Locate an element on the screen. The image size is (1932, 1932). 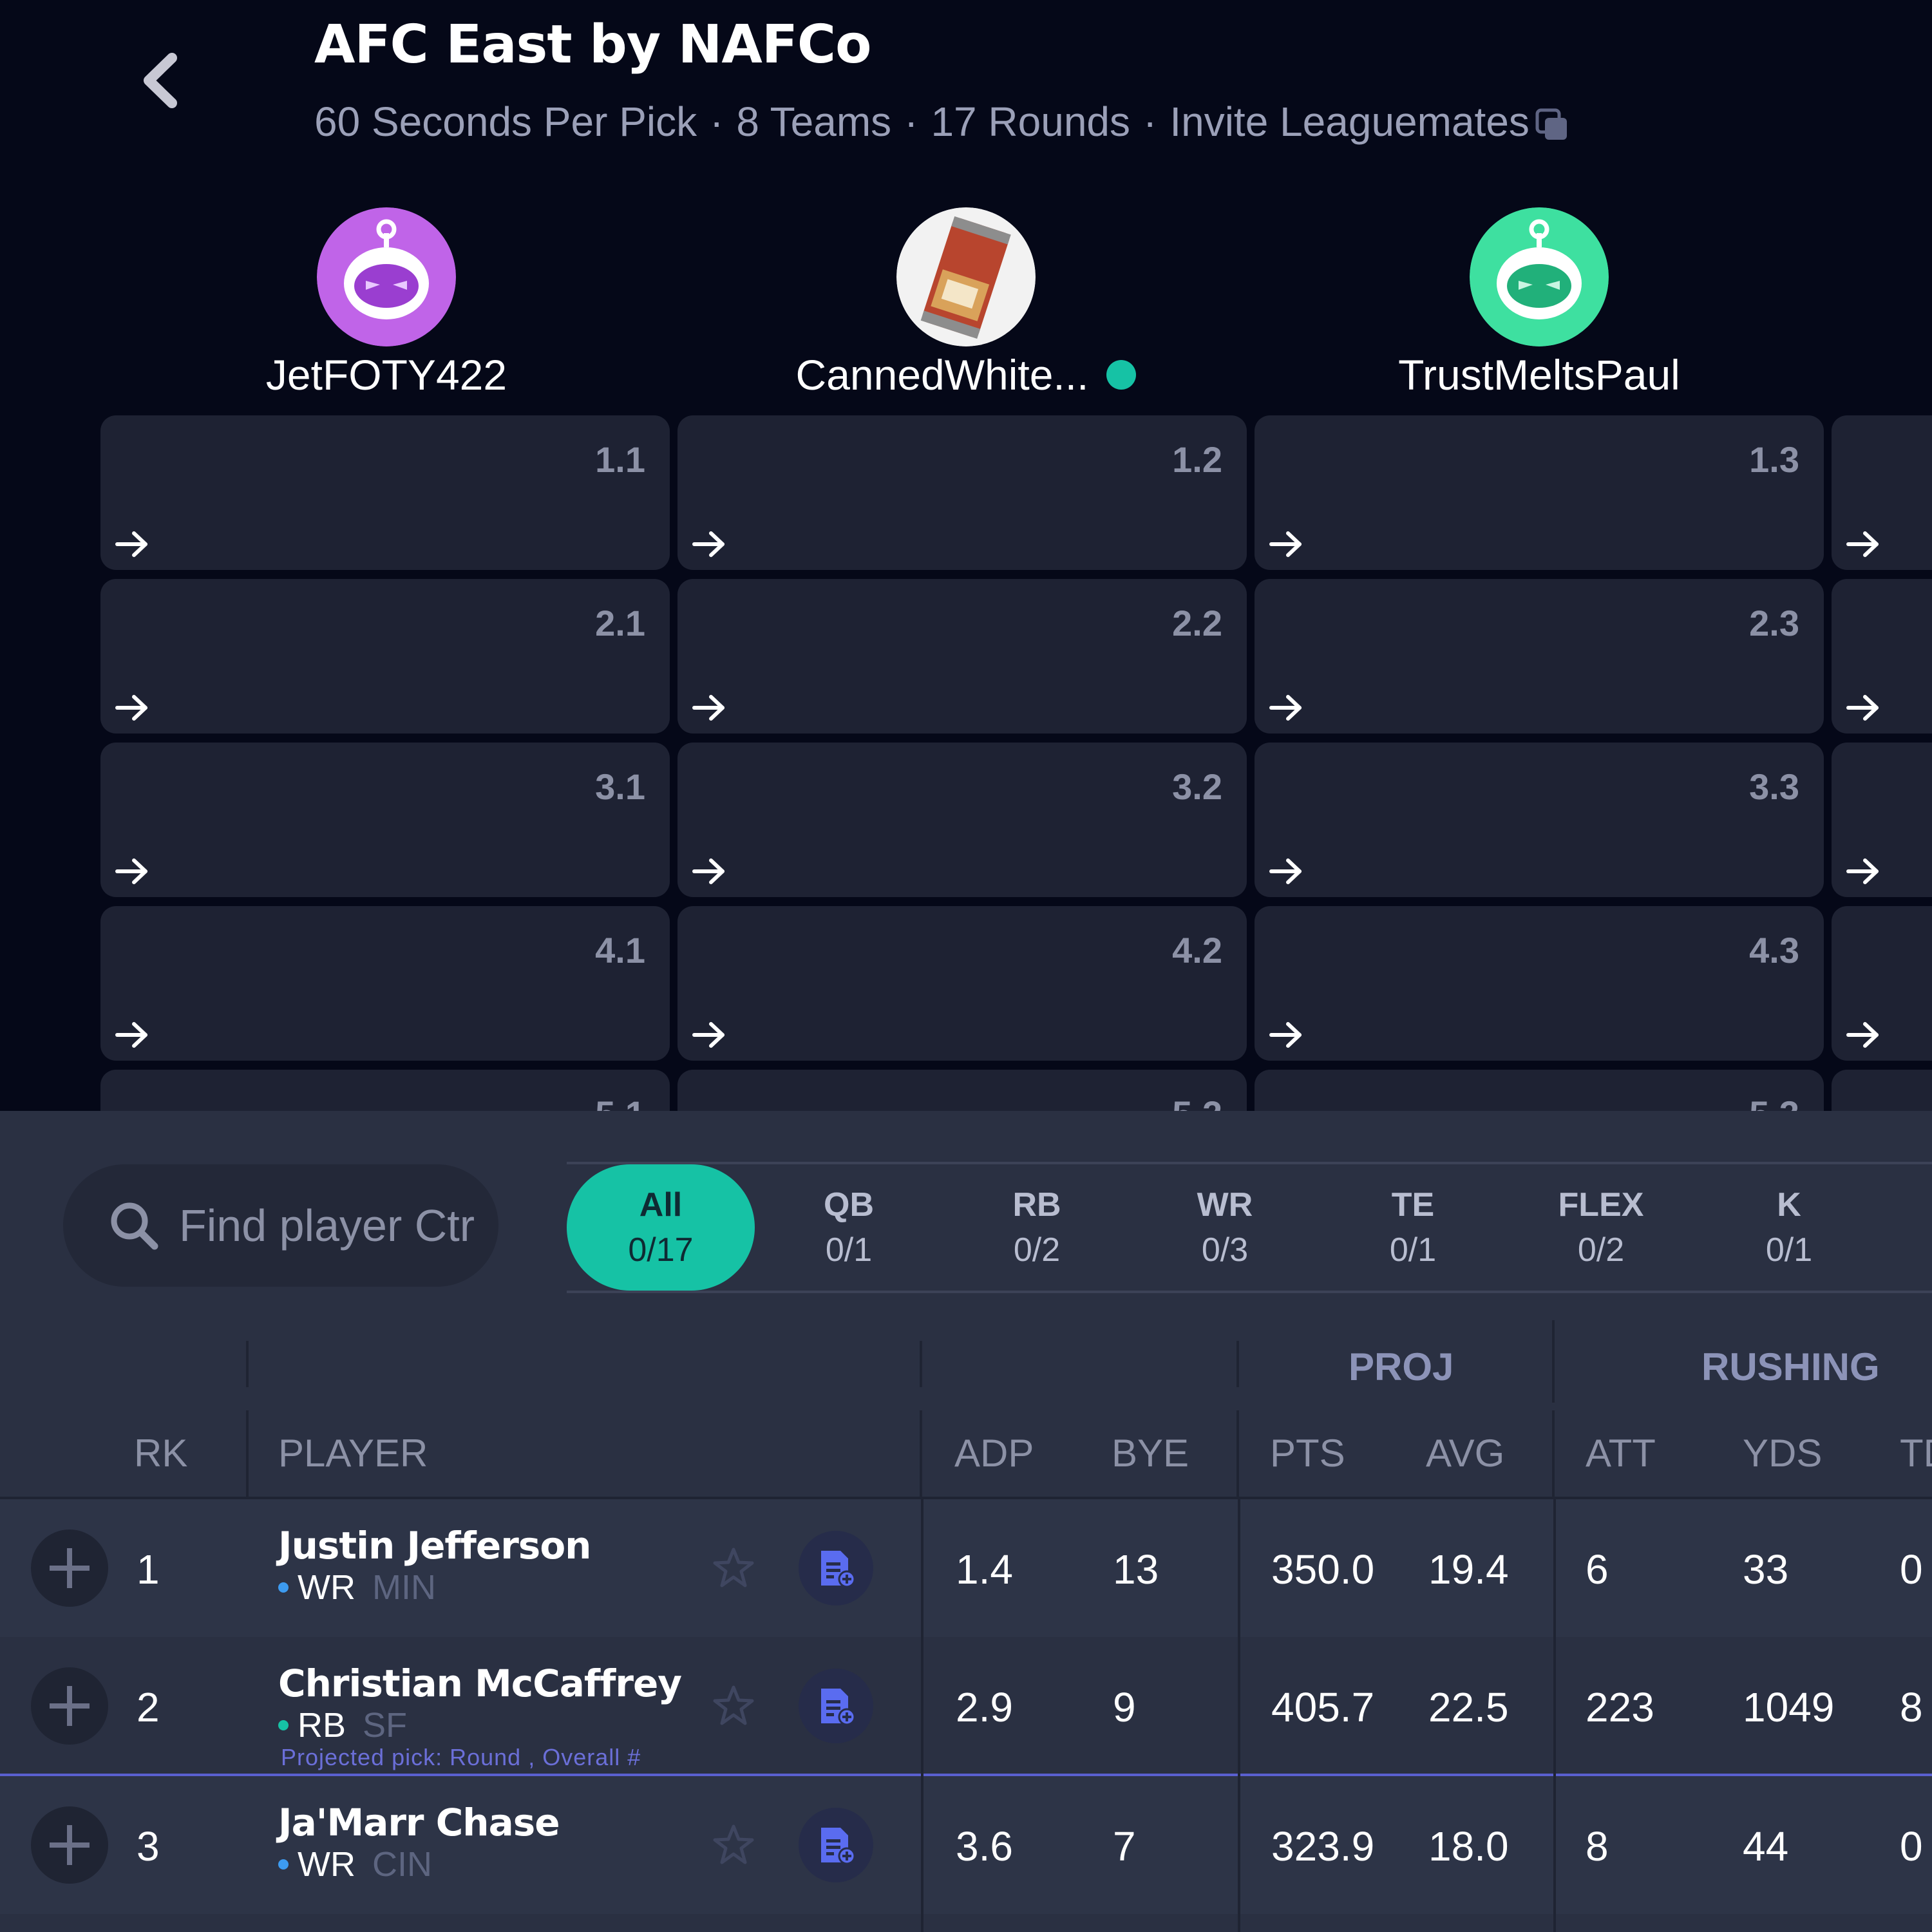
player-search is located at coordinates (280, 1225).